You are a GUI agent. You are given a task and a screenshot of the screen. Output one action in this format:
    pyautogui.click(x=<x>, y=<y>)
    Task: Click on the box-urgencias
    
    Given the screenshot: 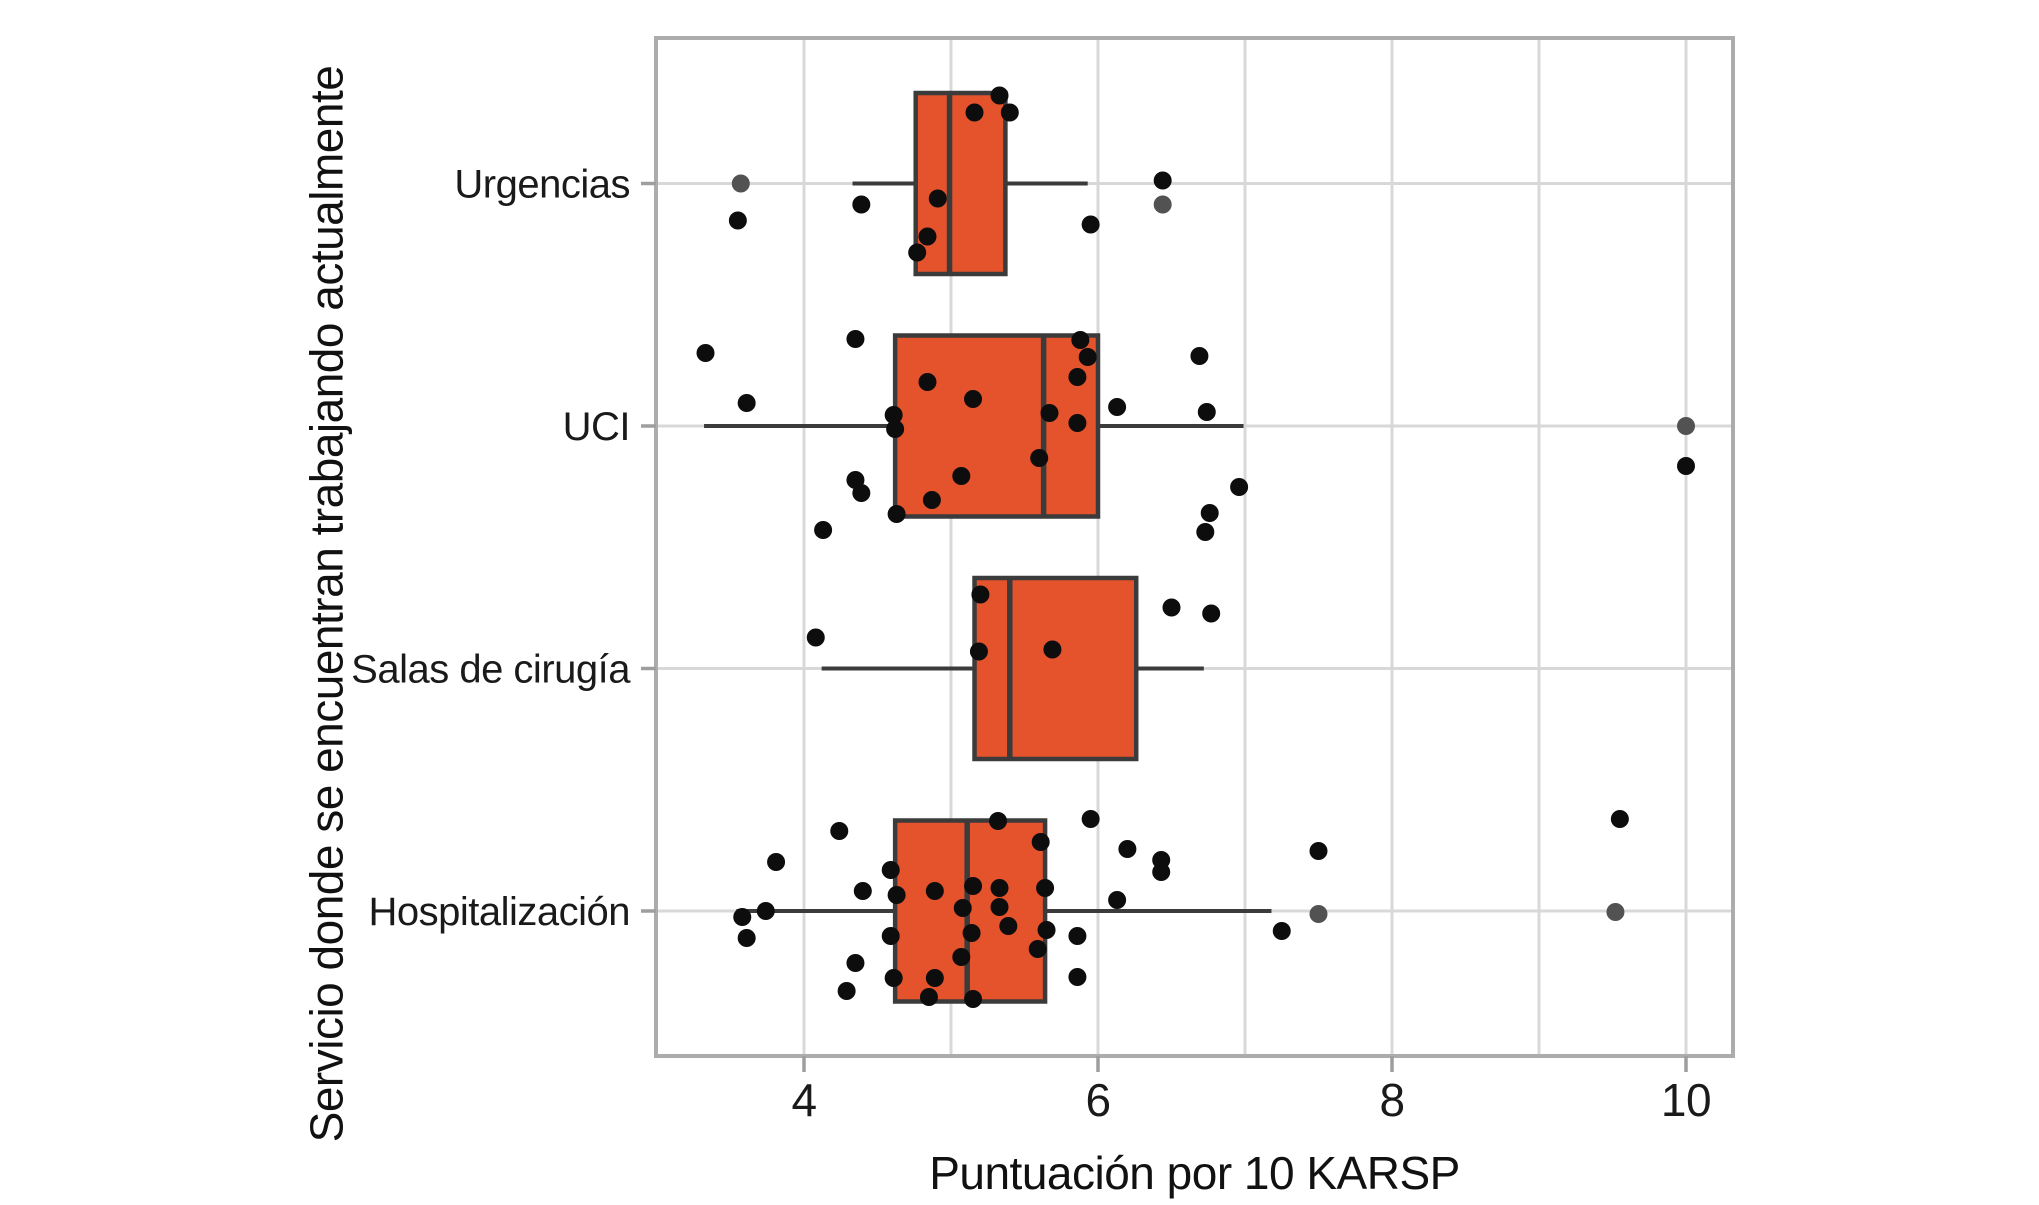 What is the action you would take?
    pyautogui.click(x=960, y=183)
    